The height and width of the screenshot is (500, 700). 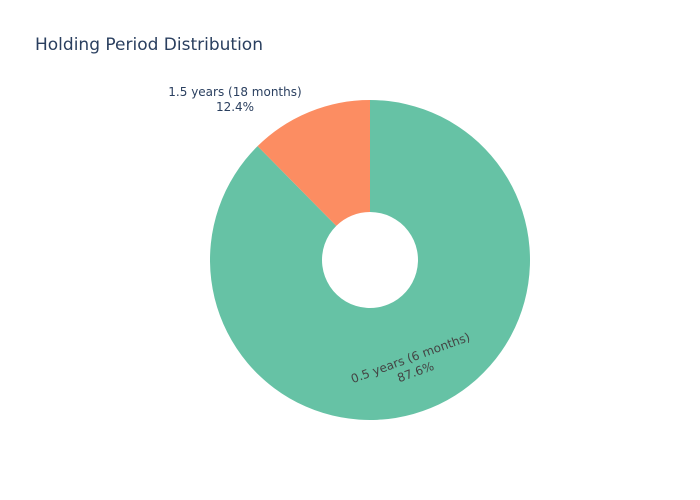 I want to click on chart-title: Holding Period Distribution, so click(x=149, y=45).